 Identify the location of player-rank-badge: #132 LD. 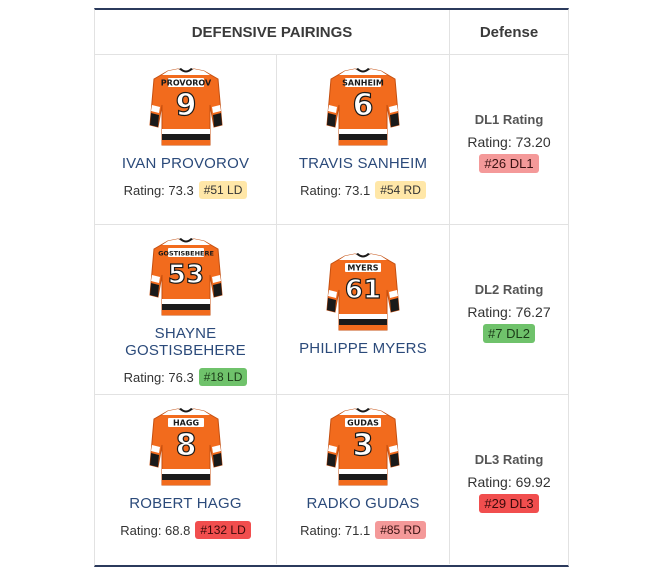
(223, 530).